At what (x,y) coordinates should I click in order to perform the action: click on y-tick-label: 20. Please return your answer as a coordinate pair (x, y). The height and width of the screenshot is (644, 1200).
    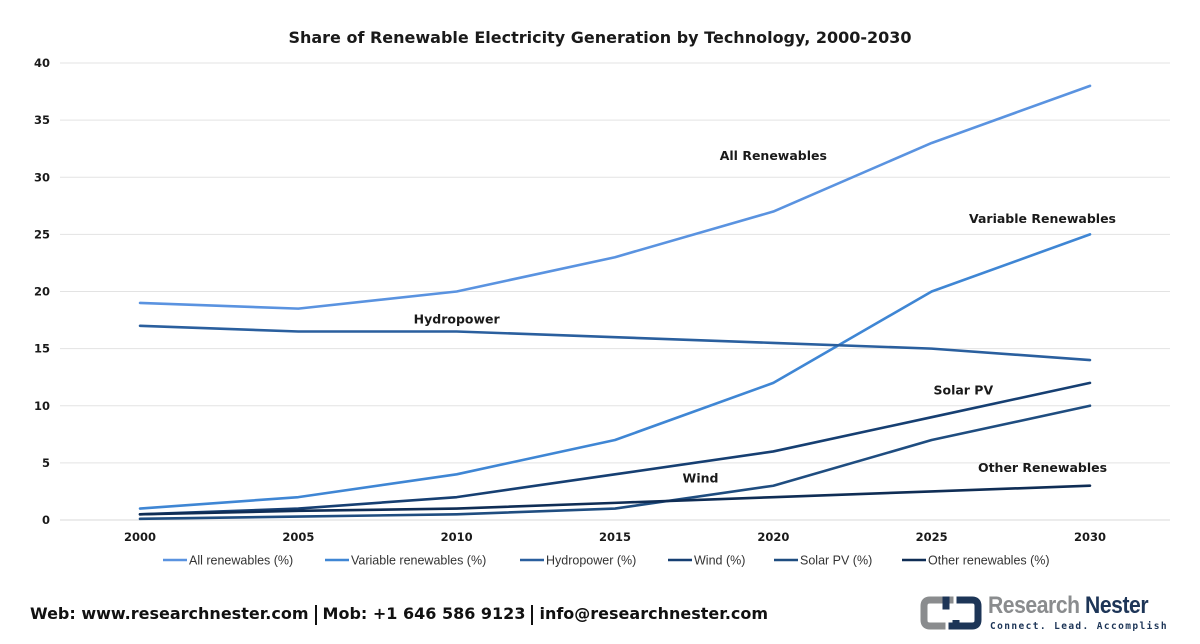
    Looking at the image, I should click on (42, 292).